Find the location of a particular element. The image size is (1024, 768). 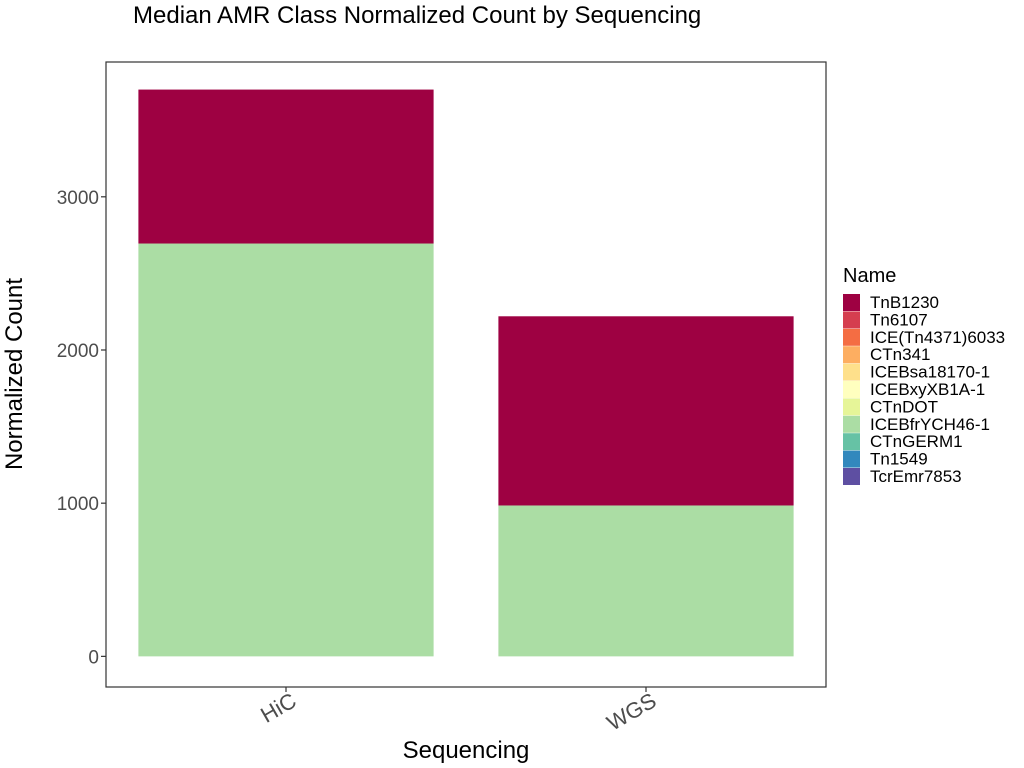

legend-label: Tn1549 is located at coordinates (899, 459).